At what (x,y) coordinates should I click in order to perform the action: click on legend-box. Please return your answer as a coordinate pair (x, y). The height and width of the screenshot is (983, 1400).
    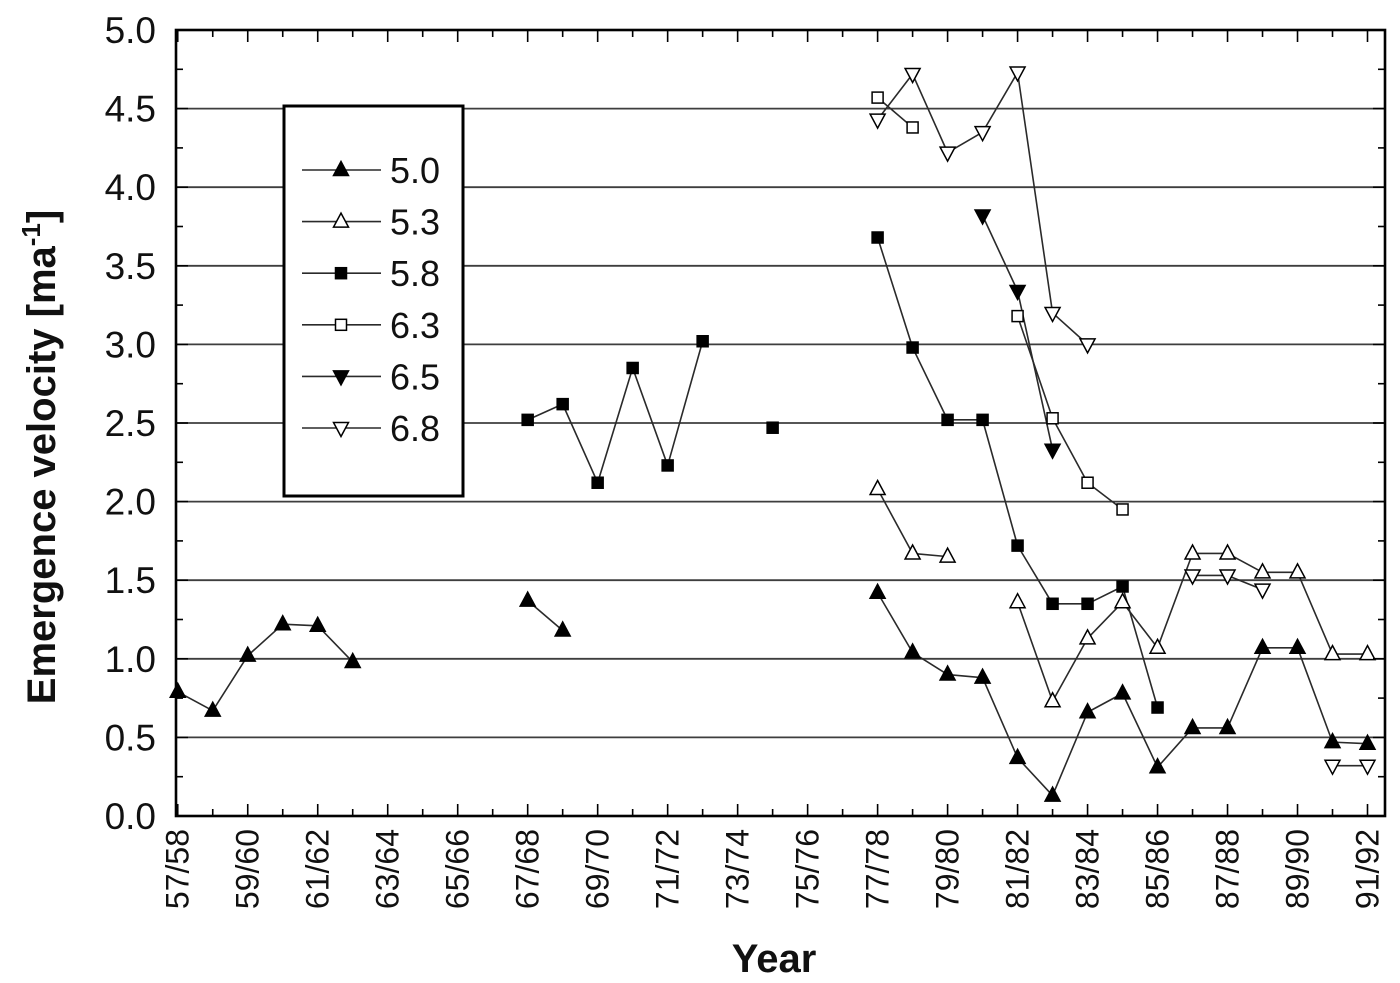
    Looking at the image, I should click on (373, 301).